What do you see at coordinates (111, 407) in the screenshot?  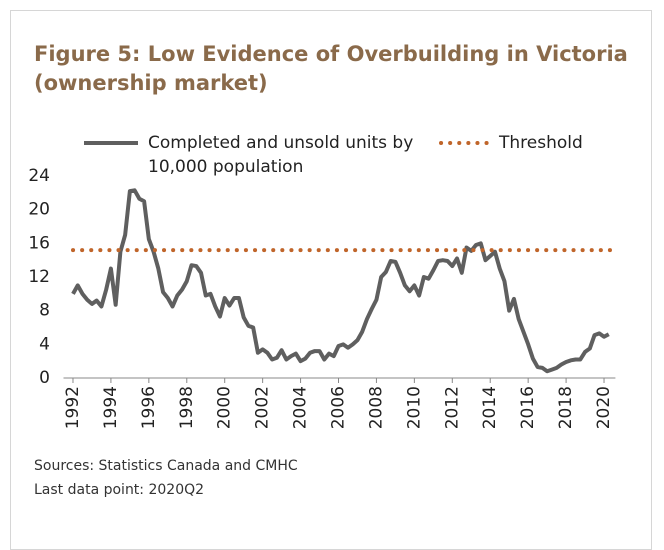 I see `x-tick-label: 1994` at bounding box center [111, 407].